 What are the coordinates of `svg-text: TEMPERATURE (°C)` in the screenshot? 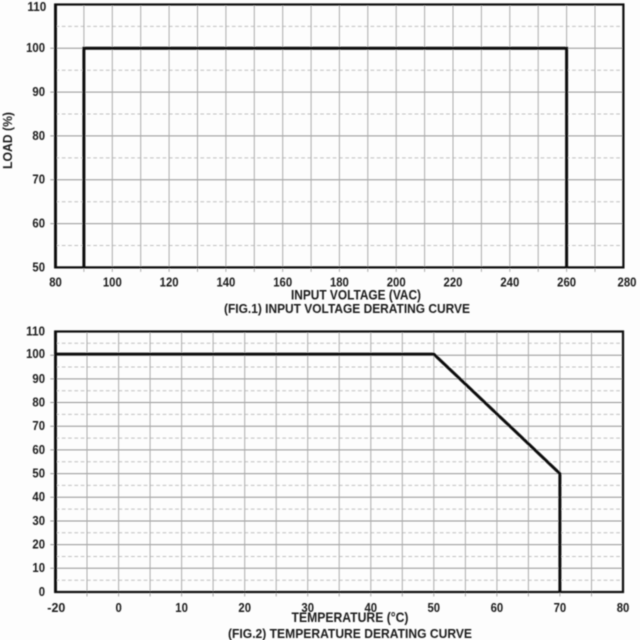 It's located at (350, 617).